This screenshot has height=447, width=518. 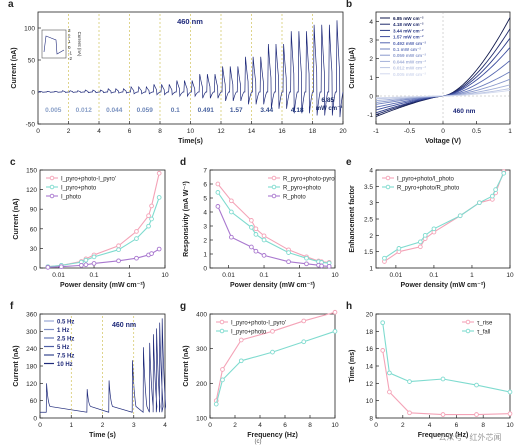 What do you see at coordinates (309, 180) in the screenshot?
I see `legend-entry: R_pyro+photo-pyro'` at bounding box center [309, 180].